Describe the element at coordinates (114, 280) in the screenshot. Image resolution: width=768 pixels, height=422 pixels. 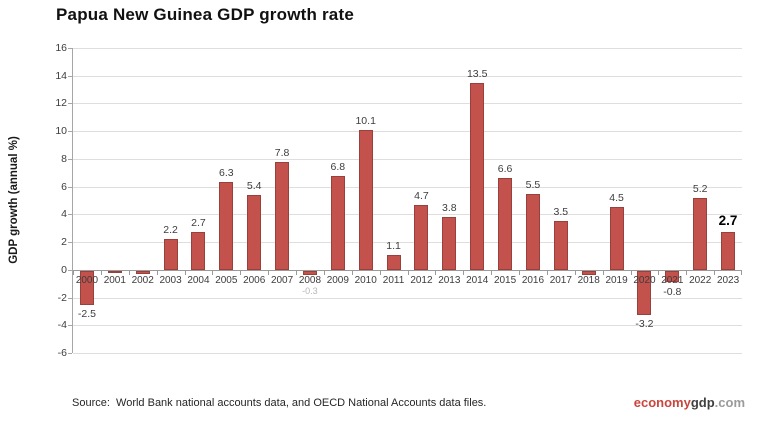
I see `x-tick-label: 2001` at that location.